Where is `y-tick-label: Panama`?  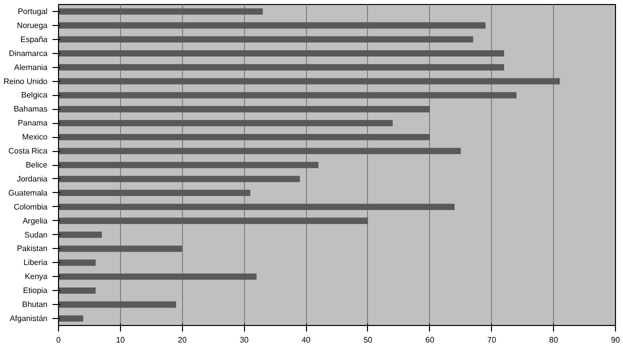
y-tick-label: Panama is located at coordinates (33, 123).